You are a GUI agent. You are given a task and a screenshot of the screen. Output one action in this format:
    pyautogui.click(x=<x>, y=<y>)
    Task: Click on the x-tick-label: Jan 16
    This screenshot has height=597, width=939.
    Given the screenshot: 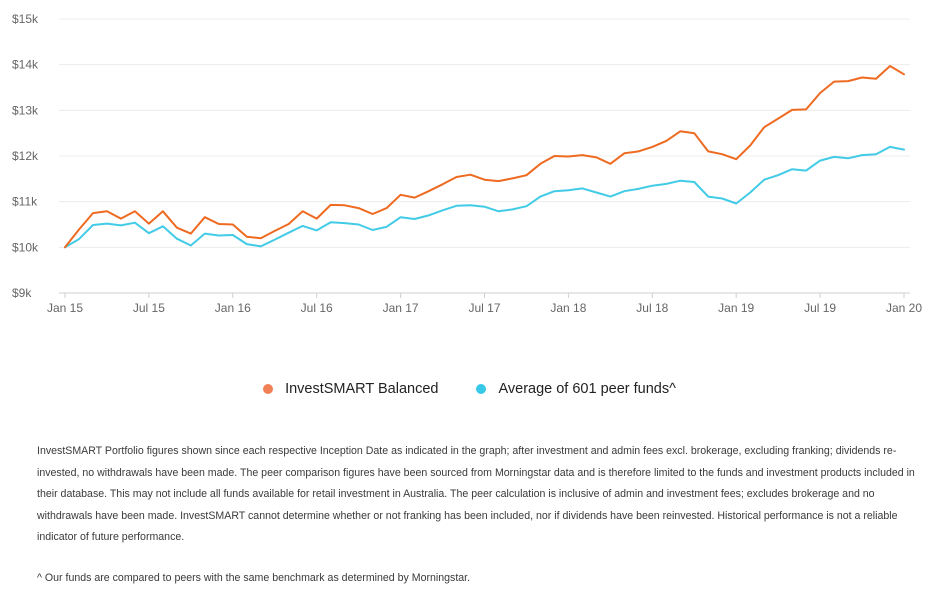 What is the action you would take?
    pyautogui.click(x=233, y=308)
    